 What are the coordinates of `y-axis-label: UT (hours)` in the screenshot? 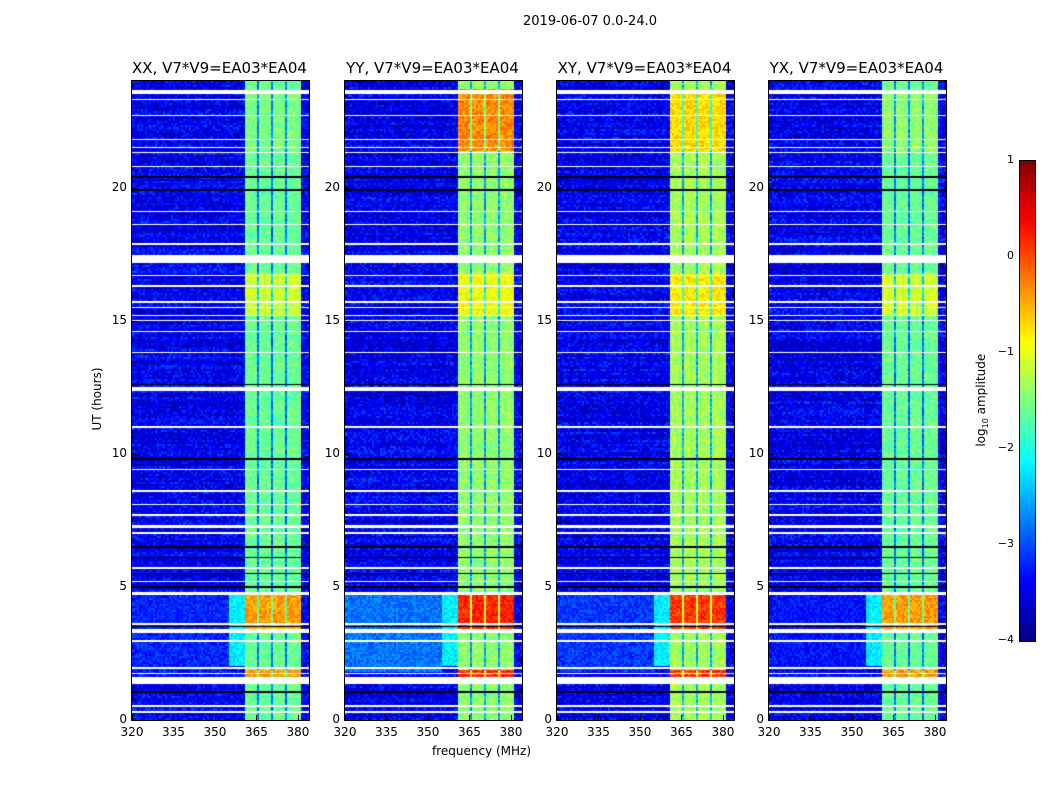 It's located at (97, 399).